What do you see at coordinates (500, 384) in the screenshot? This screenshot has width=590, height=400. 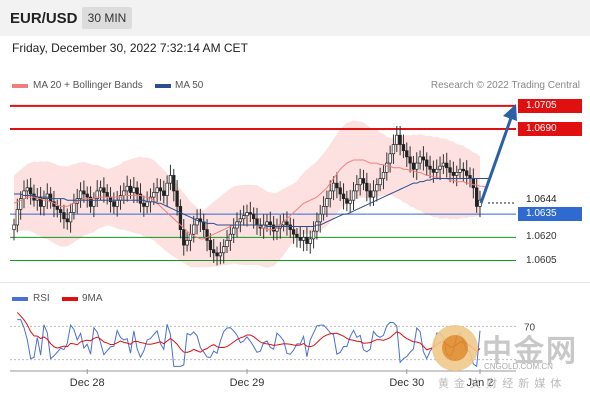 I see `watermark-slogan: 黄 金 文 财 经 新 媒 体` at bounding box center [500, 384].